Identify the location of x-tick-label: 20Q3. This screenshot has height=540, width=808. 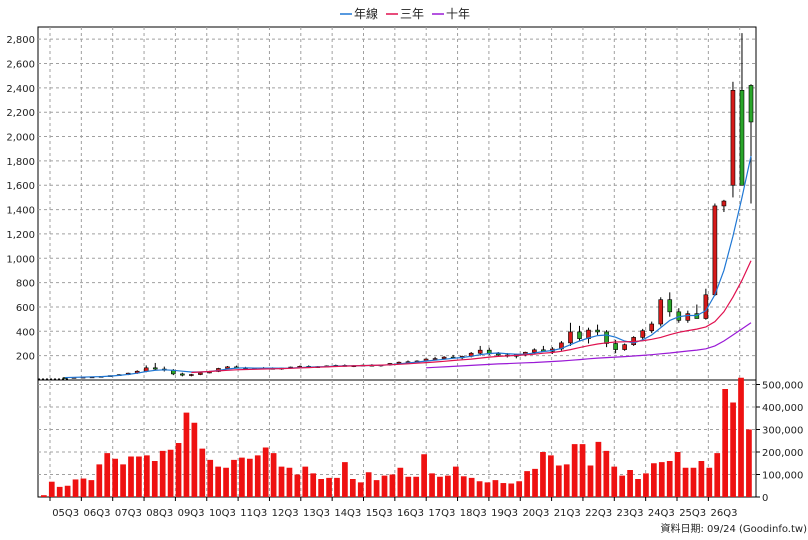
(535, 513).